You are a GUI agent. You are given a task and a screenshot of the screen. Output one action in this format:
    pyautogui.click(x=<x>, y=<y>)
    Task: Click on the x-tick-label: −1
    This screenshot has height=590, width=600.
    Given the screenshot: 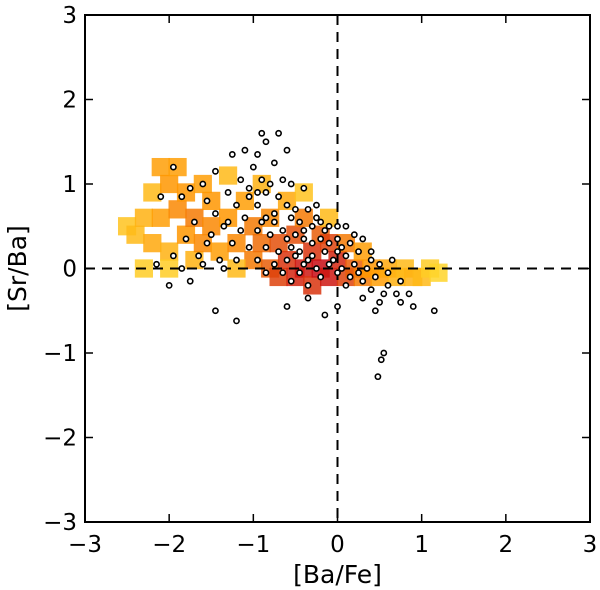 What is the action you would take?
    pyautogui.click(x=253, y=545)
    